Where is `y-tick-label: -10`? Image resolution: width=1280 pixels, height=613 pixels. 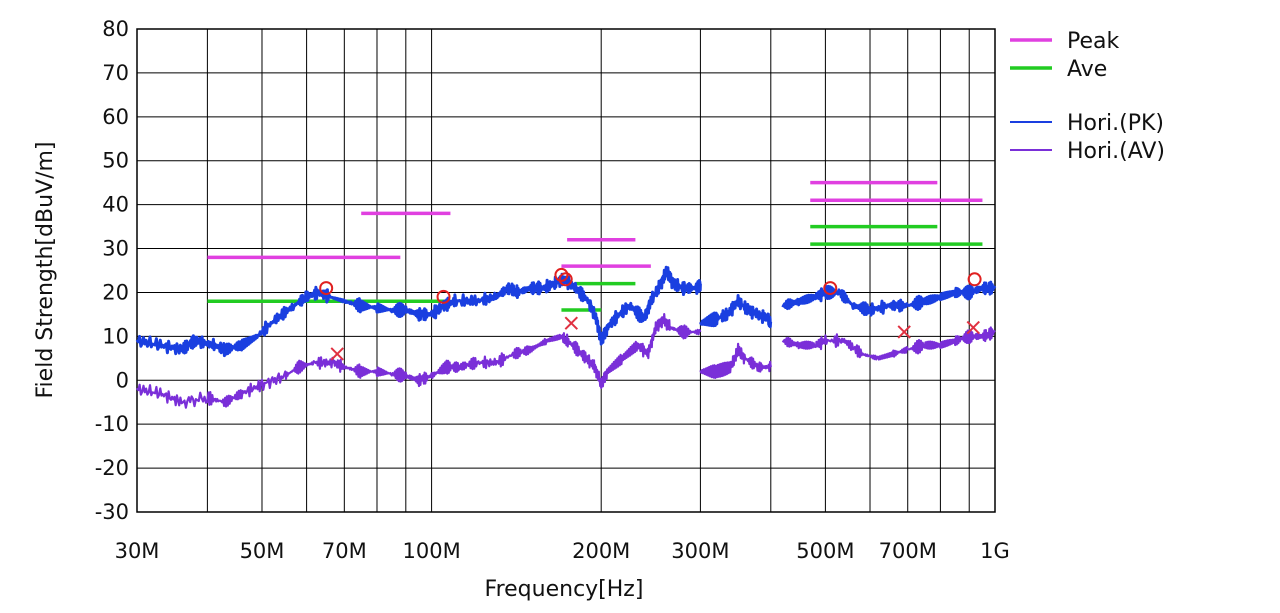 y-tick-label: -10 is located at coordinates (112, 424).